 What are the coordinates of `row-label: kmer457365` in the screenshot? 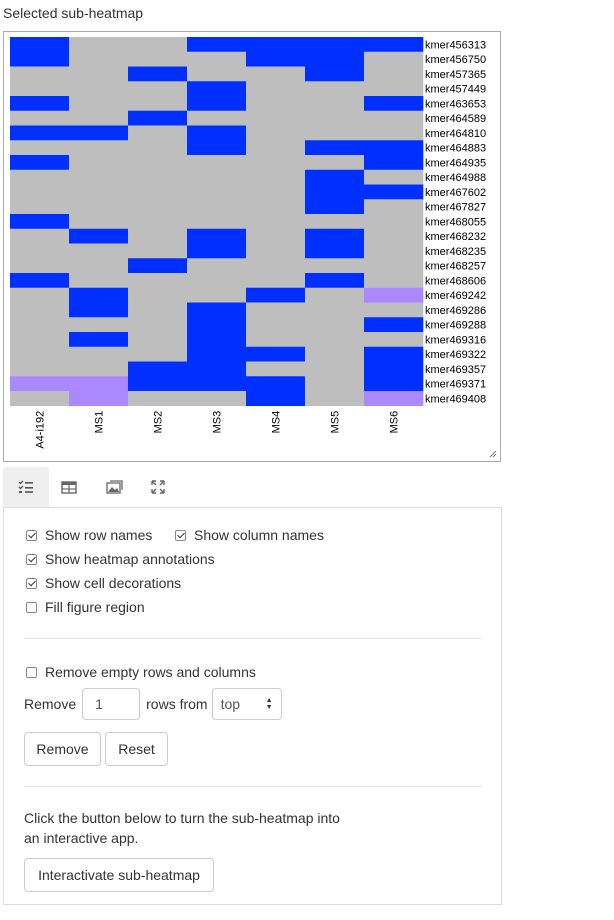 It's located at (455, 75).